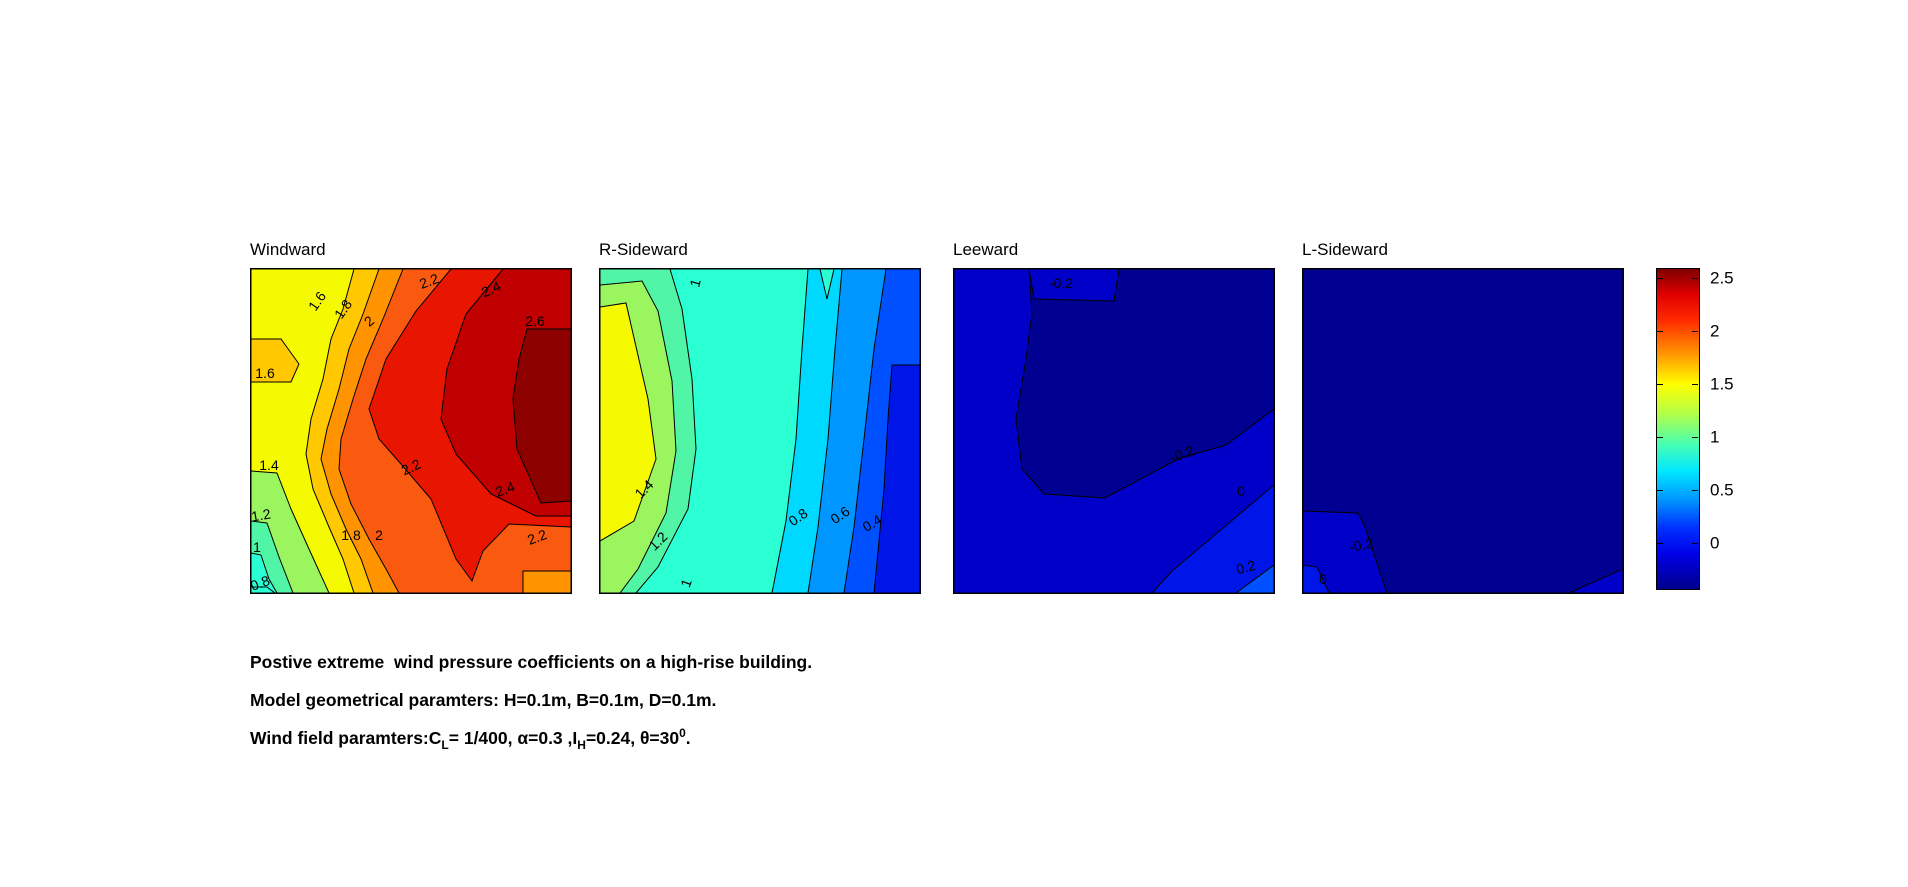 The image size is (1908, 887). I want to click on caption3-text: ., so click(688, 738).